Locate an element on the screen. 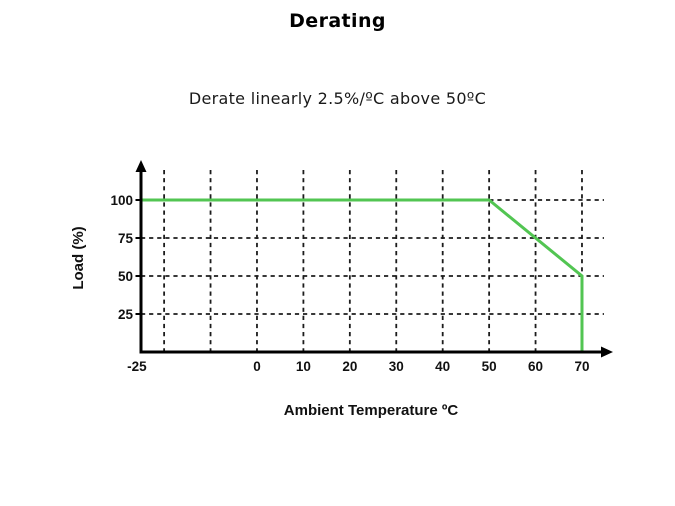 Image resolution: width=675 pixels, height=506 pixels. x-axis-arrow is located at coordinates (607, 352).